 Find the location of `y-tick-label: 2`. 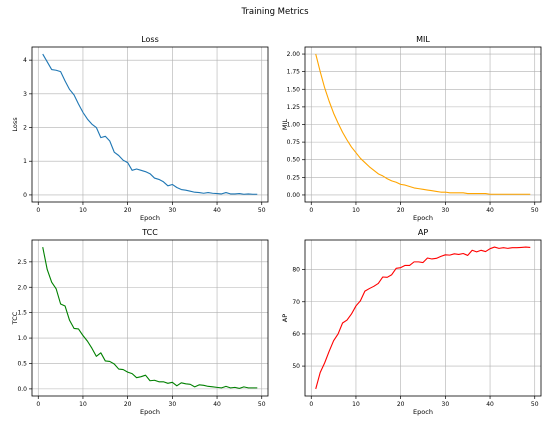

y-tick-label: 2 is located at coordinates (25, 128).